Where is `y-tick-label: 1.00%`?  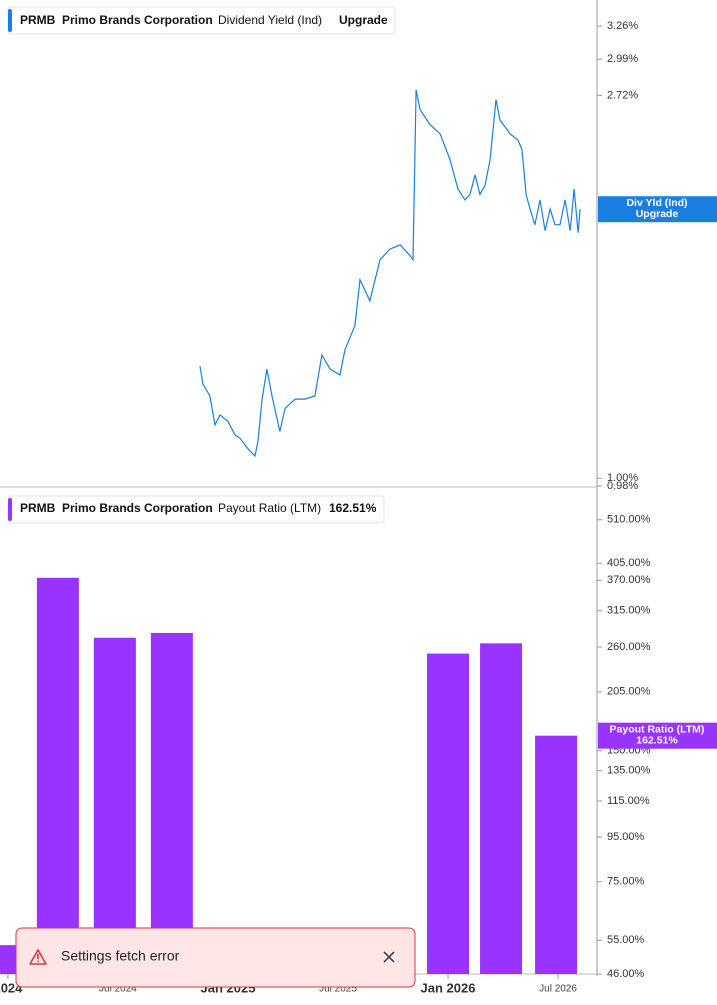 y-tick-label: 1.00% is located at coordinates (622, 478).